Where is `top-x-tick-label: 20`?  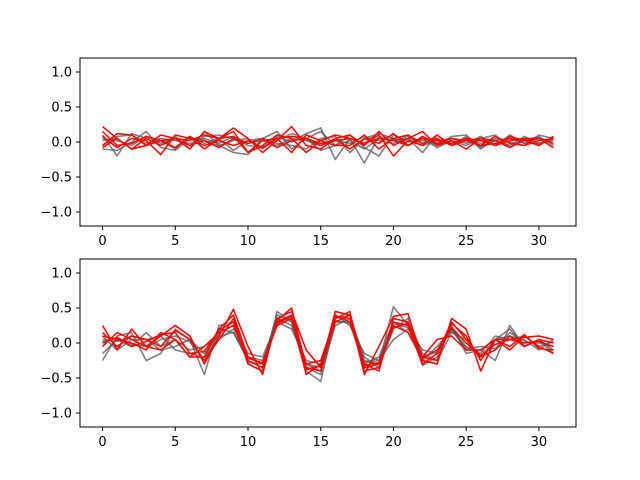 top-x-tick-label: 20 is located at coordinates (393, 241).